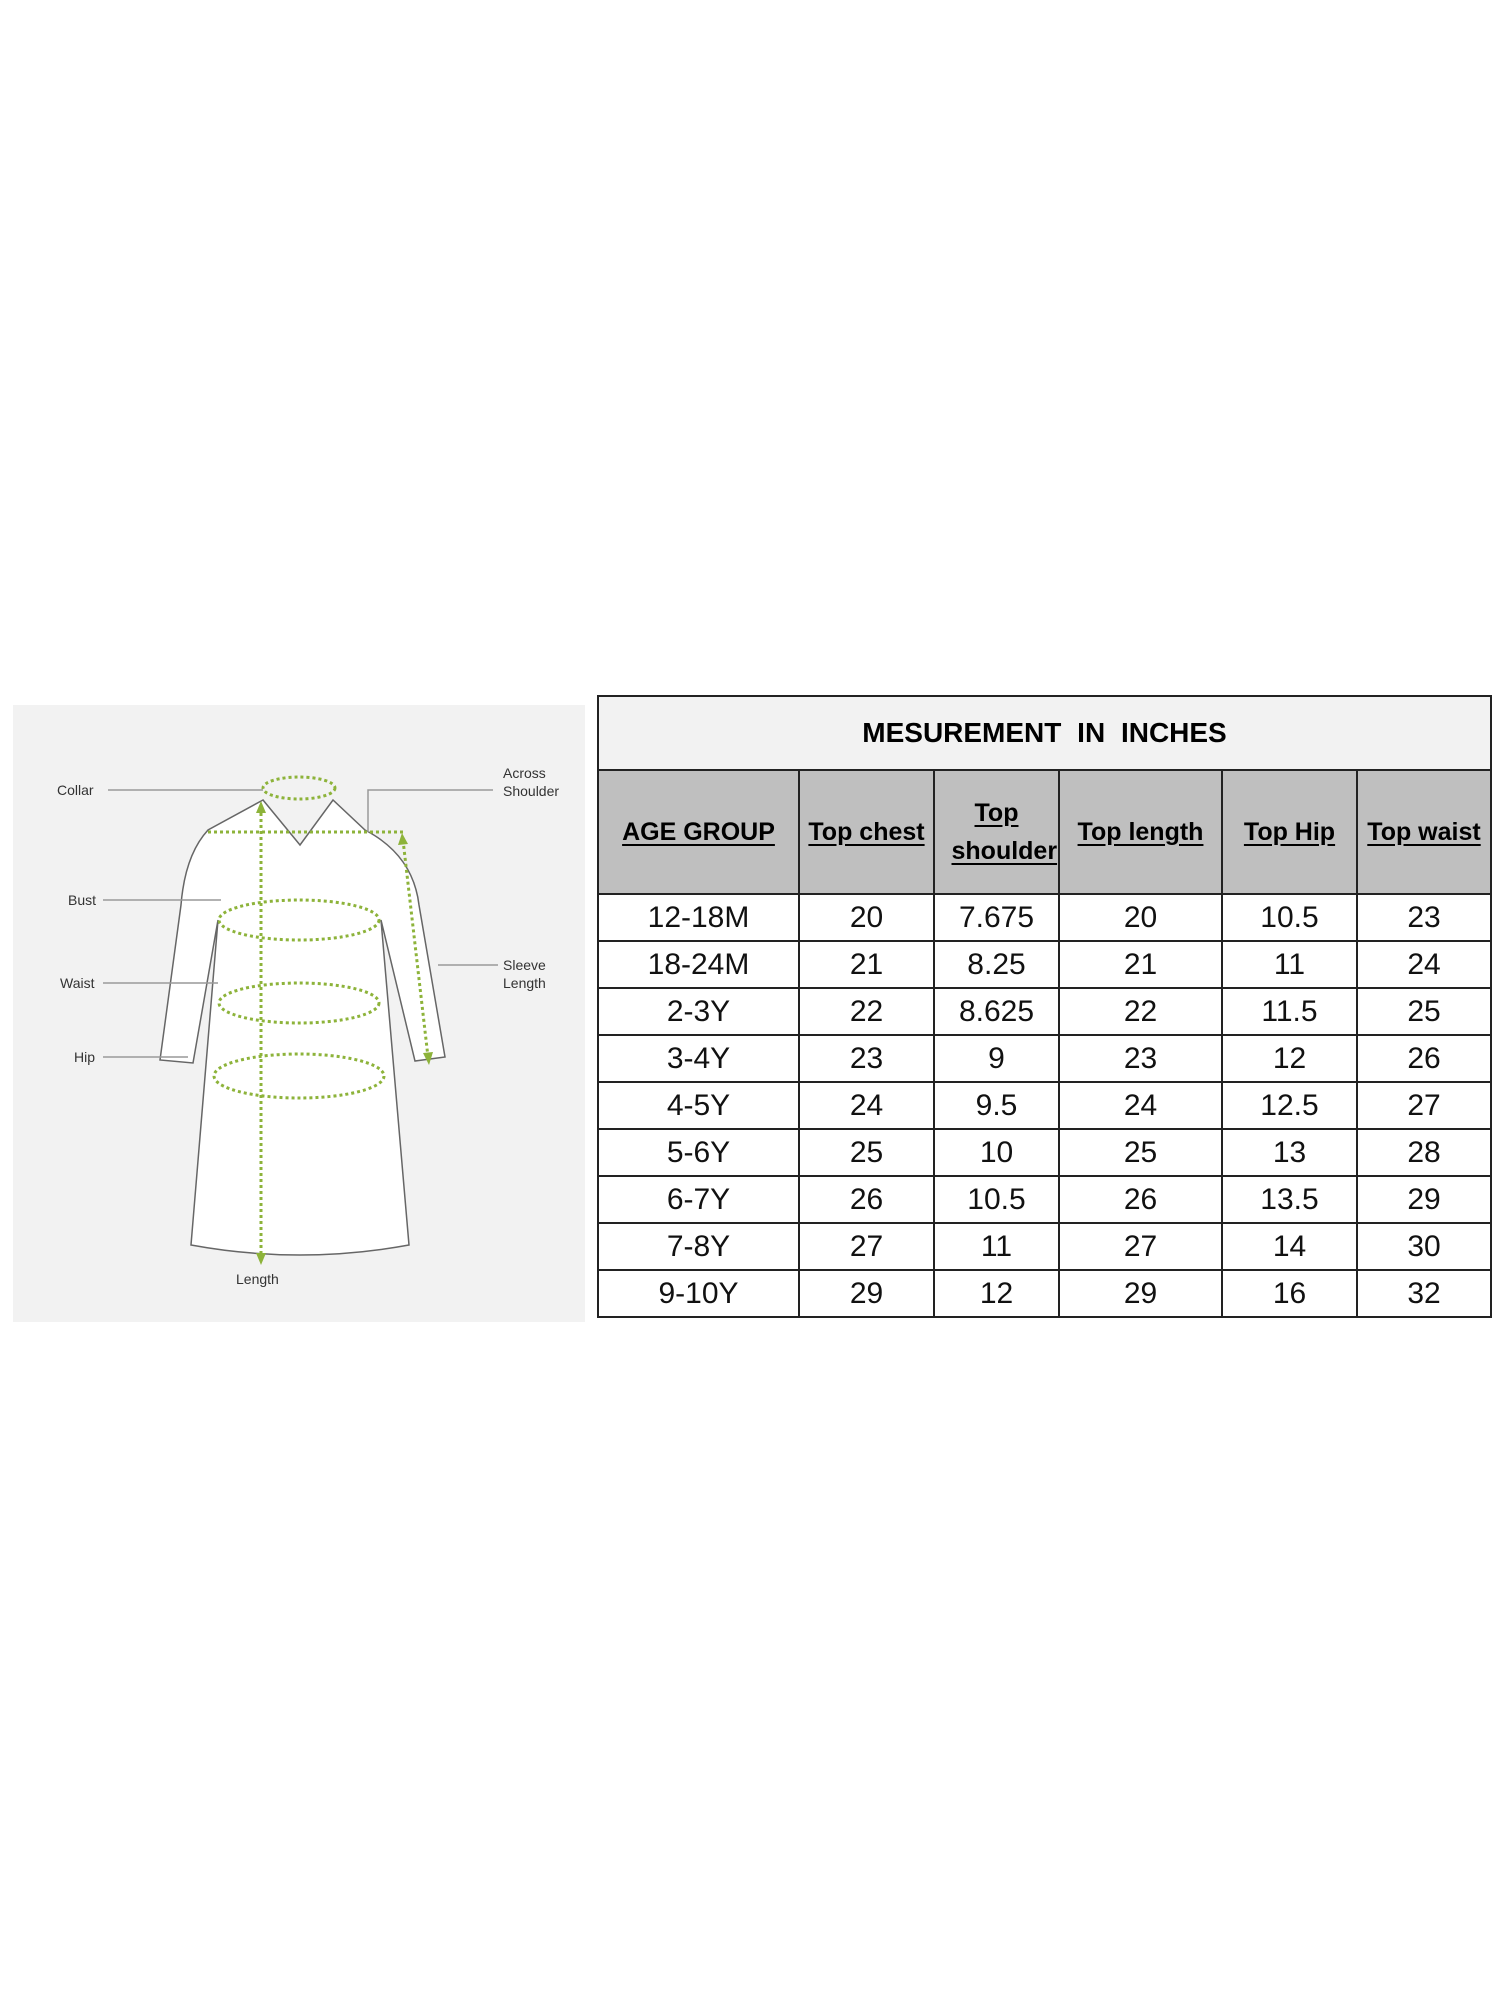  Describe the element at coordinates (996, 1011) in the screenshot. I see `measurement-cell: 8.625` at that location.